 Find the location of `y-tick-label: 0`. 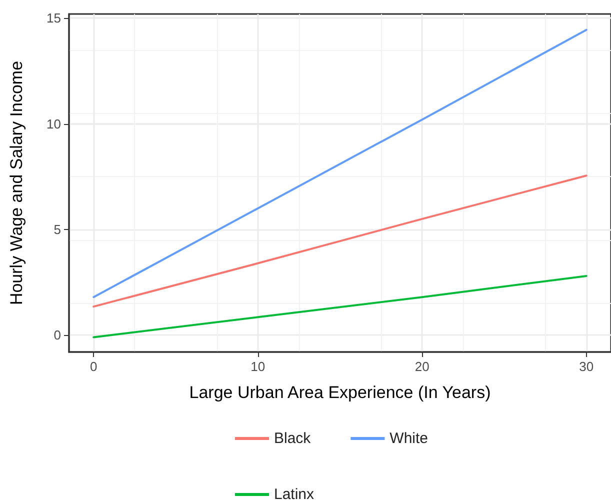

y-tick-label: 0 is located at coordinates (57, 335).